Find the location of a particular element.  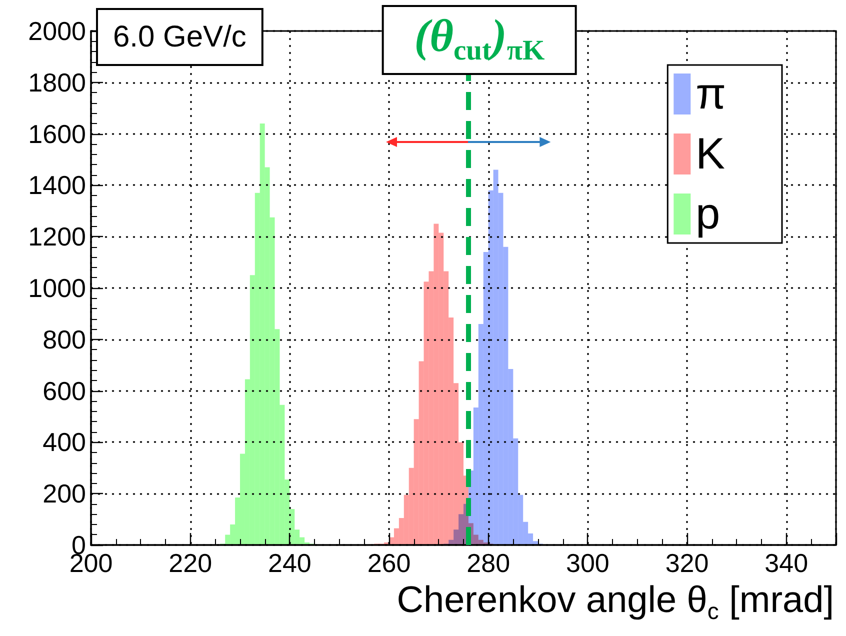

y-tick-label: 400 is located at coordinates (64, 442).